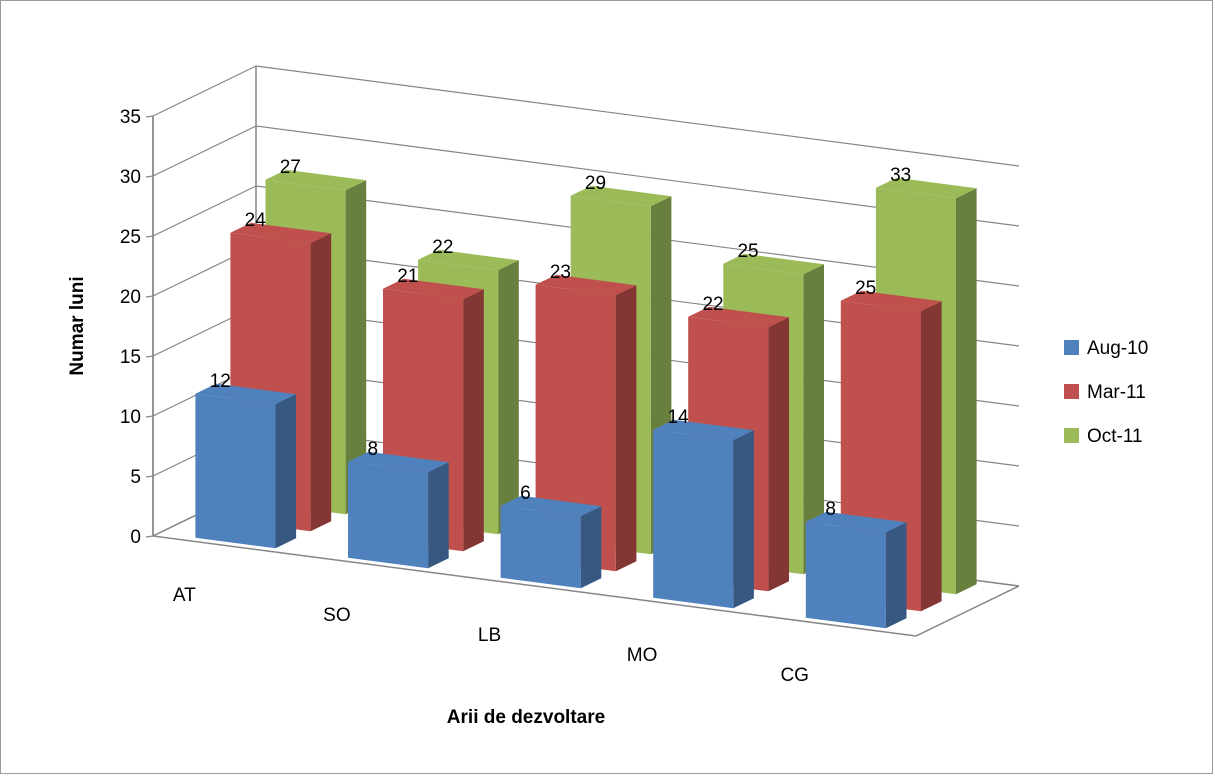  Describe the element at coordinates (135, 537) in the screenshot. I see `y-tick-label: 0` at that location.